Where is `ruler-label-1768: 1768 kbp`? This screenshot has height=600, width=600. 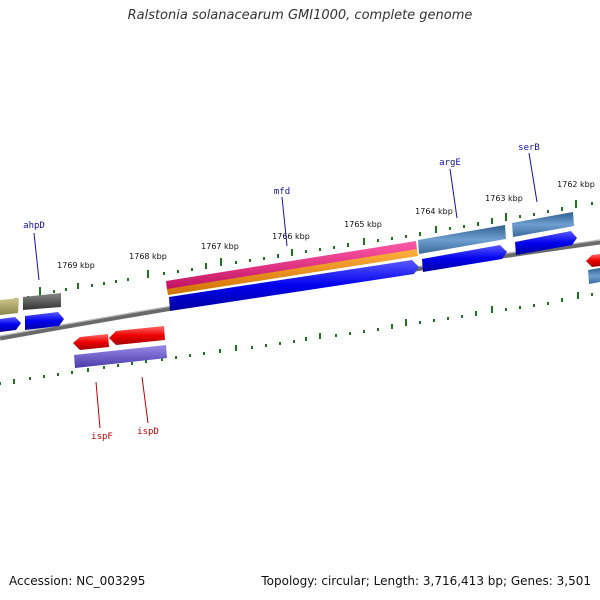
ruler-label-1768: 1768 kbp is located at coordinates (148, 256).